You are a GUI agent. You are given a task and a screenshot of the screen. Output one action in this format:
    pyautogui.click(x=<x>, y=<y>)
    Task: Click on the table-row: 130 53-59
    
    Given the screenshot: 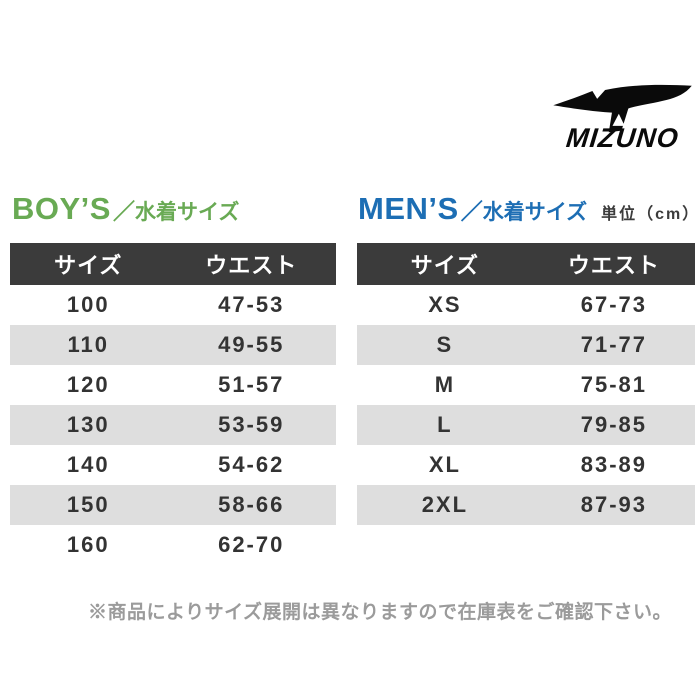 What is the action you would take?
    pyautogui.click(x=173, y=425)
    